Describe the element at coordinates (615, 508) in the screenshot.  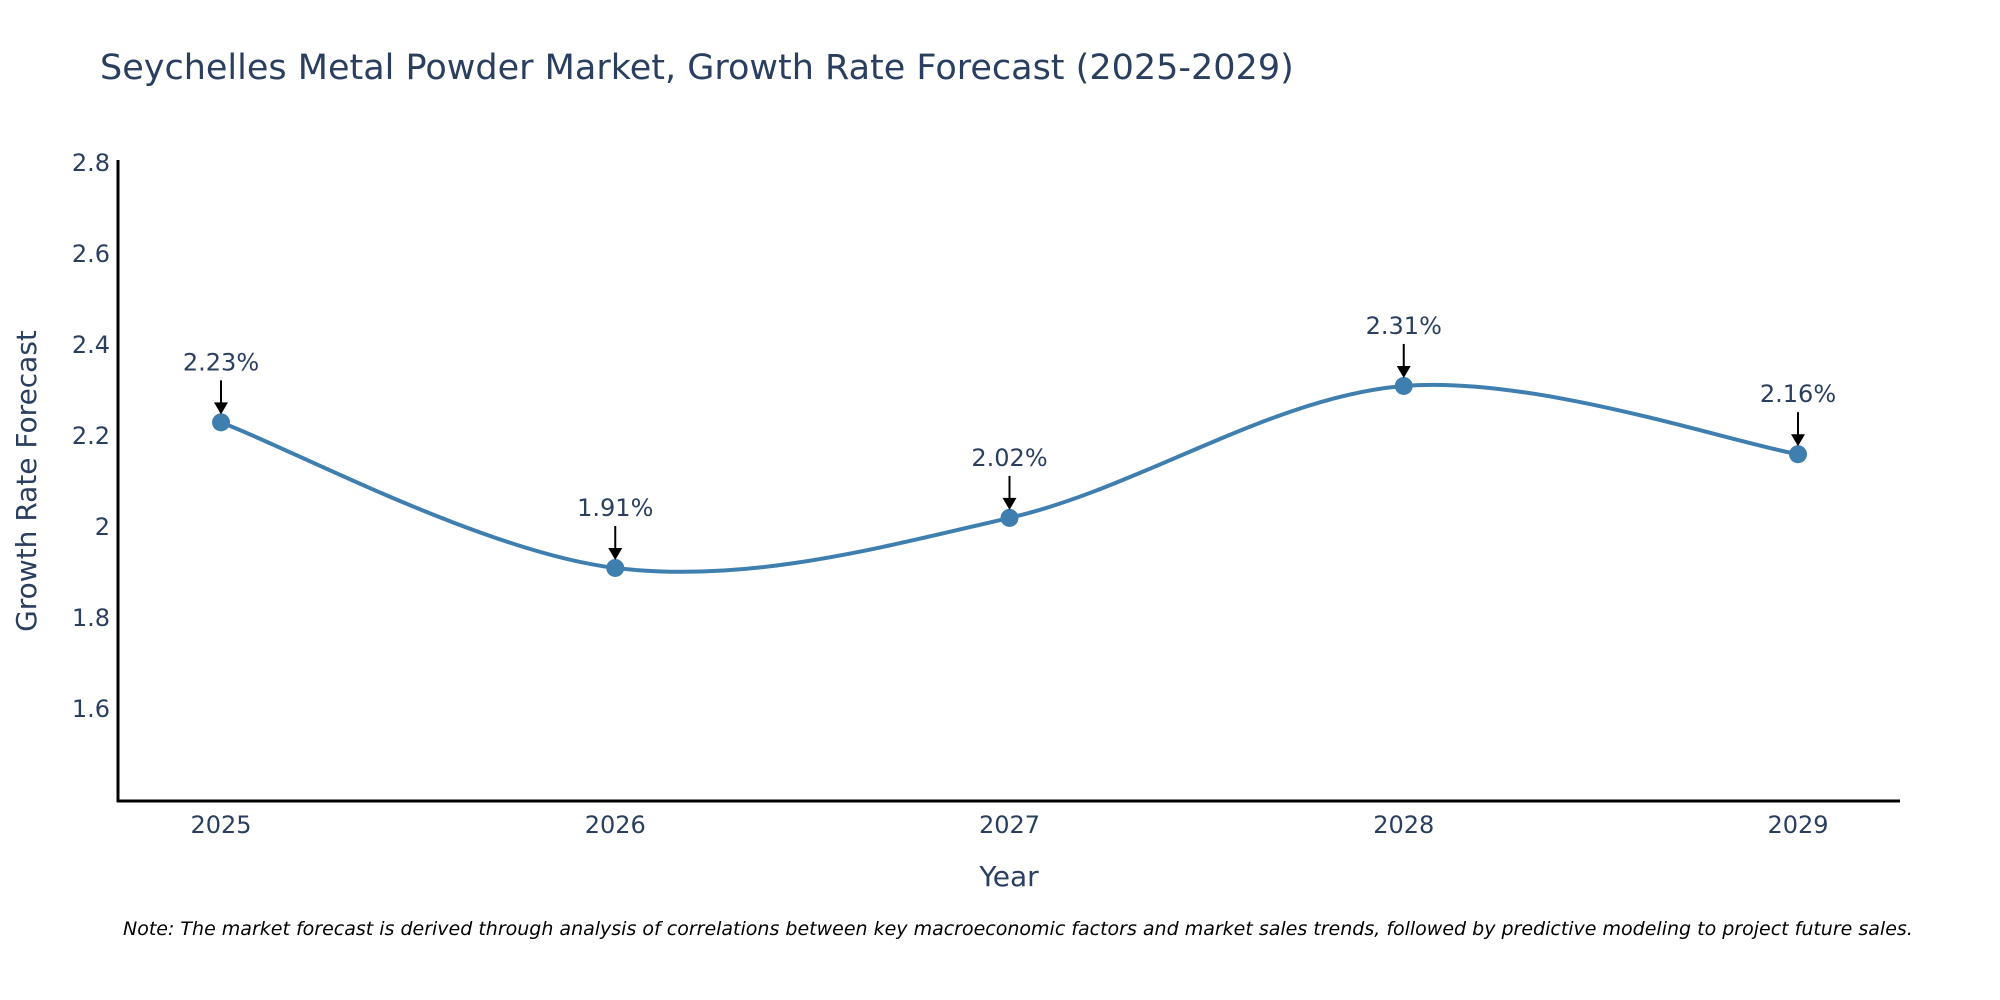
I see `annotation-label: 1.91%` at that location.